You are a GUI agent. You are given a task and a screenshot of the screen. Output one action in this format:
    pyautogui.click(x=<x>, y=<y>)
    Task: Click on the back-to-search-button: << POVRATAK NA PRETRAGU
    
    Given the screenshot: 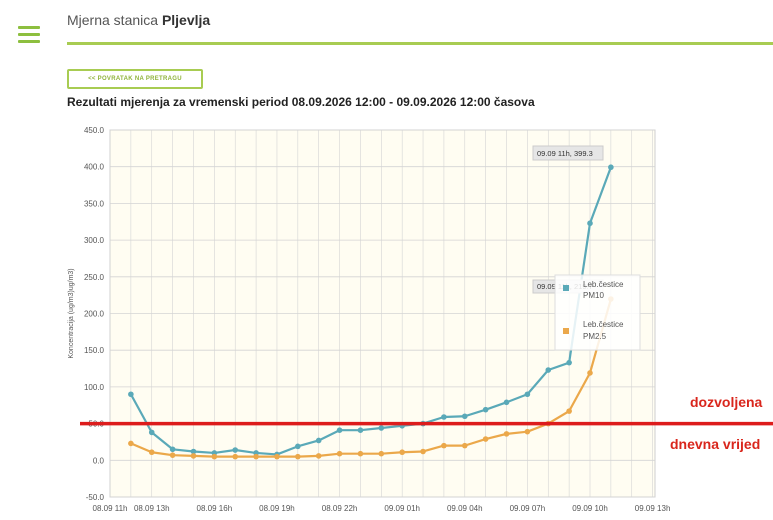 What is the action you would take?
    pyautogui.click(x=135, y=79)
    